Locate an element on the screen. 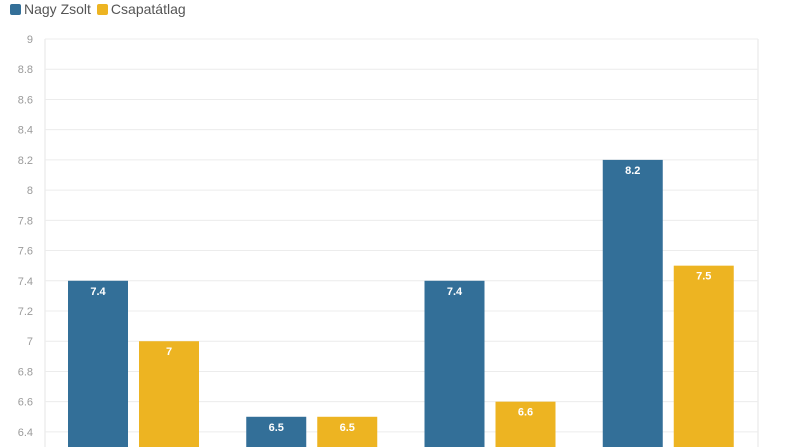  legend: Nagy Zsolt Csapatátlag is located at coordinates (99, 9).